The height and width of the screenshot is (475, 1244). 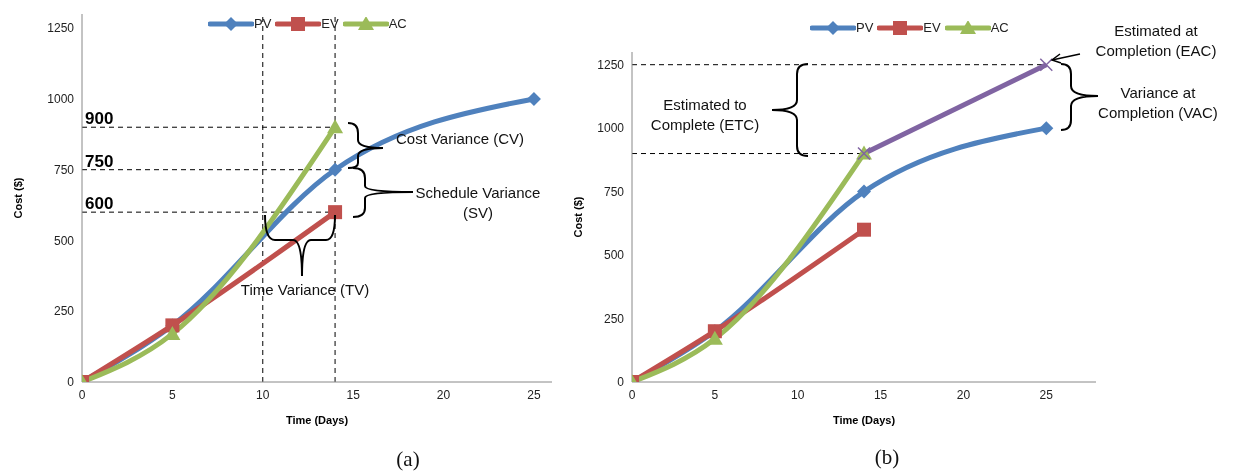 I want to click on annotation: Estimated to Complete (ETC), so click(x=705, y=115).